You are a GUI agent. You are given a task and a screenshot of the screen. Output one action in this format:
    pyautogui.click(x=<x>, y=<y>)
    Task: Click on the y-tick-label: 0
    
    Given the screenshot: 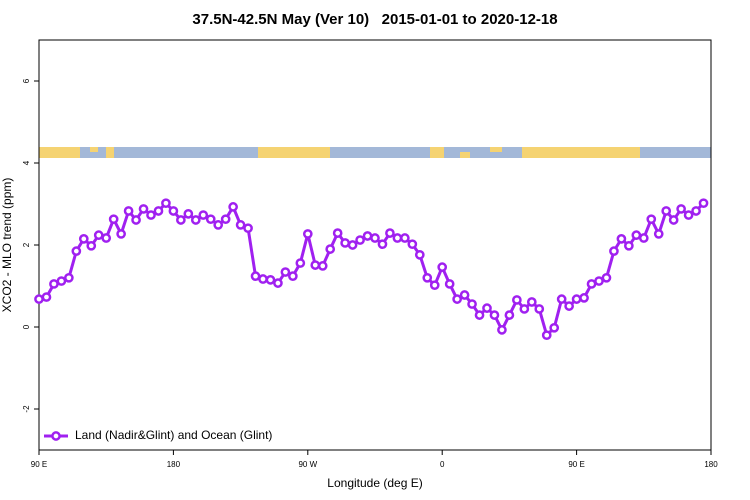 What is the action you would take?
    pyautogui.click(x=26, y=326)
    